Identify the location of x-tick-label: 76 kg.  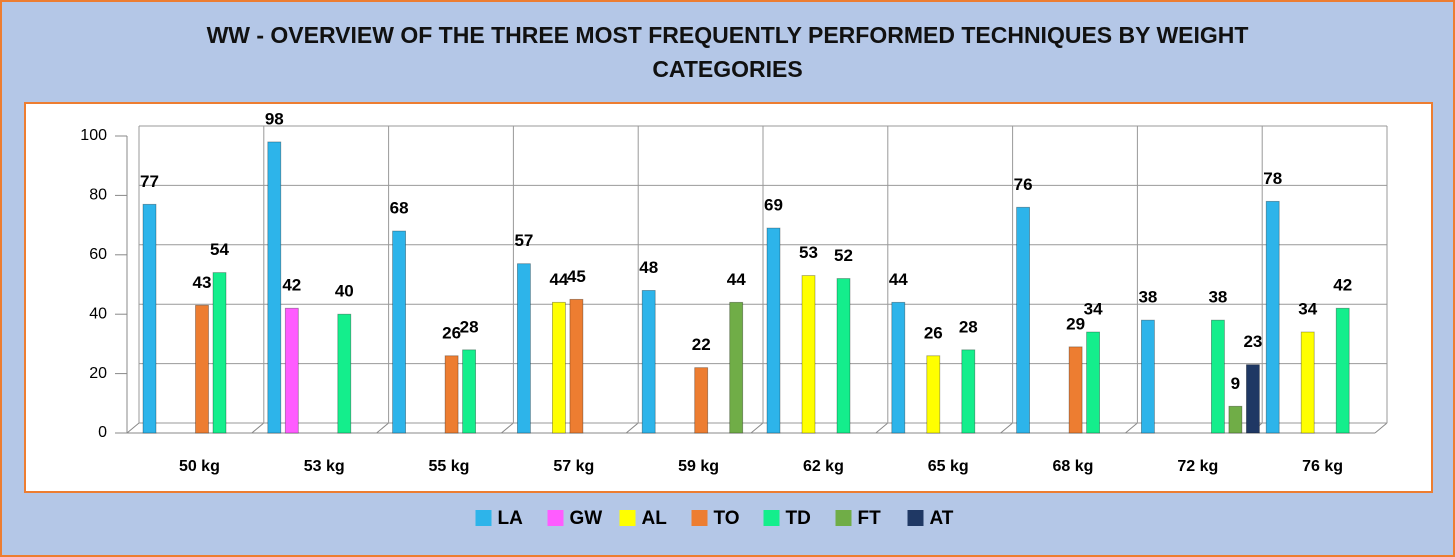
(1322, 466).